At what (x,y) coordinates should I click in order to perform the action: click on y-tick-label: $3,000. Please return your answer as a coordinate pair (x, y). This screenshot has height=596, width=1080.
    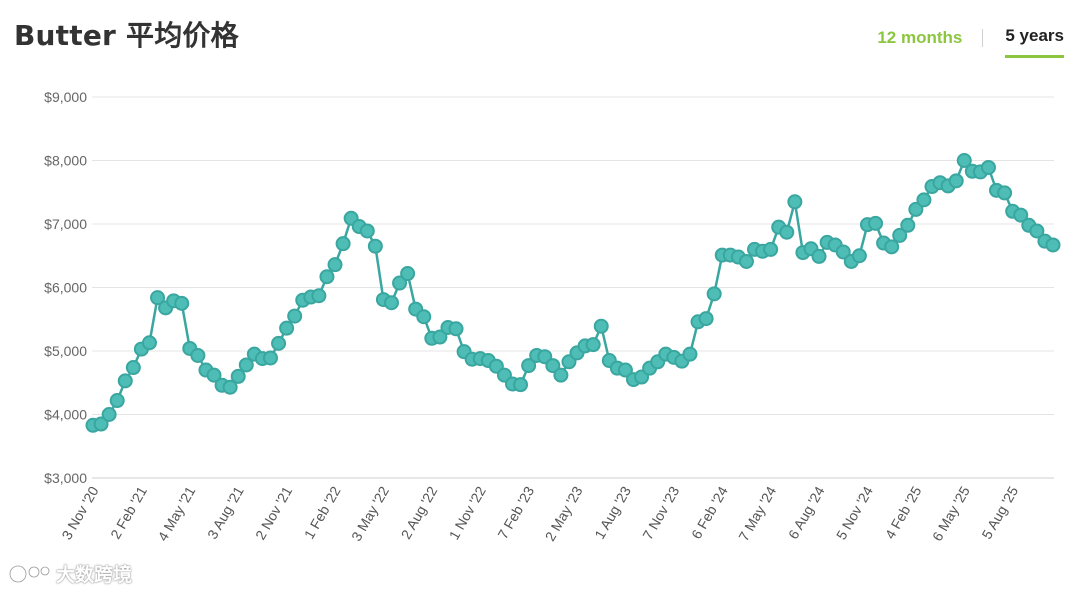
    Looking at the image, I should click on (65, 478).